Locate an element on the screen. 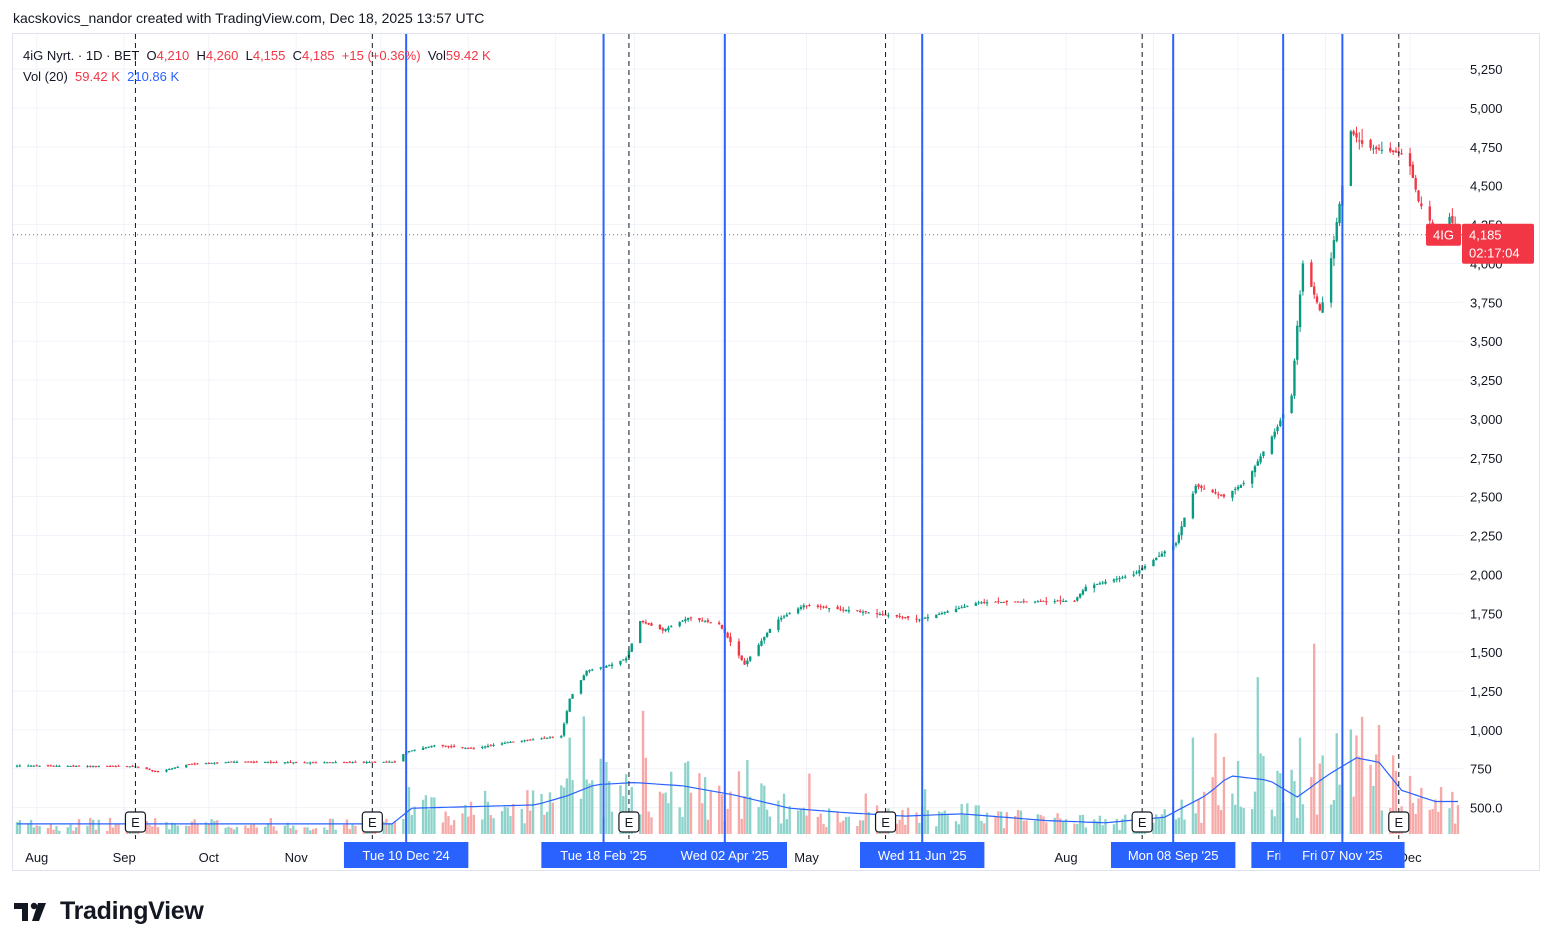 Image resolution: width=1553 pixels, height=948 pixels. symbol-label: 4iG Nyrt. · 1D · BET is located at coordinates (81, 55).